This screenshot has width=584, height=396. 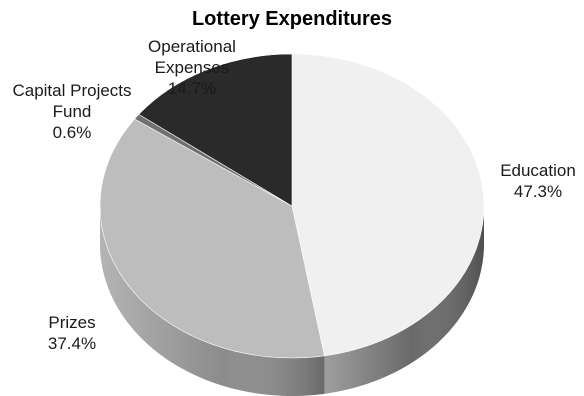 What do you see at coordinates (72, 333) in the screenshot?
I see `slice-label-1: Prizes 37.4%` at bounding box center [72, 333].